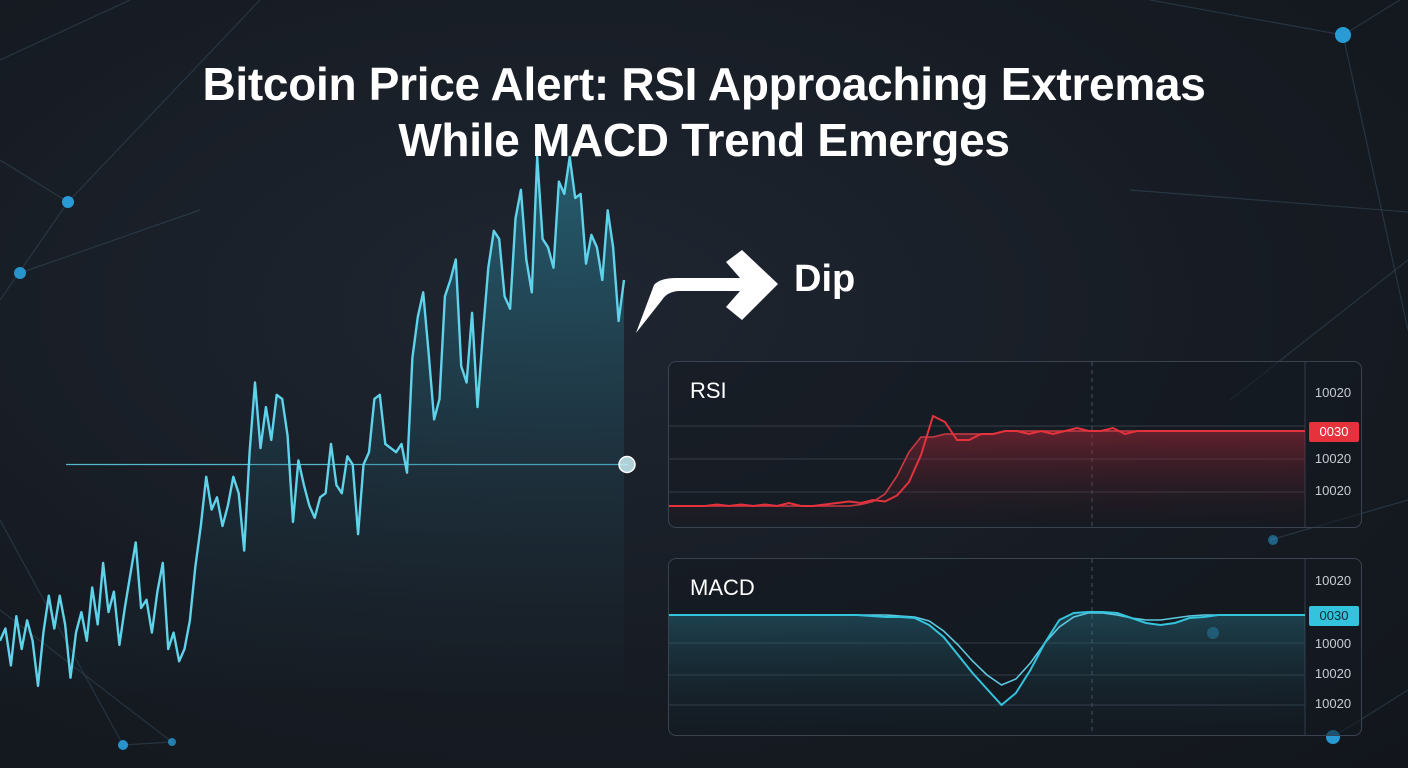 Image resolution: width=1408 pixels, height=768 pixels. Describe the element at coordinates (1333, 392) in the screenshot. I see `rsi-tick-1: 10020` at that location.